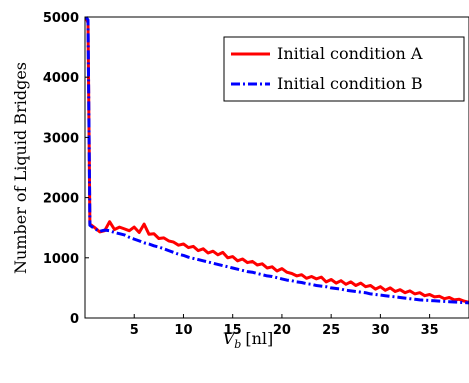 Image resolution: width=469 pixels, height=383 pixels. What do you see at coordinates (61, 138) in the screenshot?
I see `y-tick-label: 3000` at bounding box center [61, 138].